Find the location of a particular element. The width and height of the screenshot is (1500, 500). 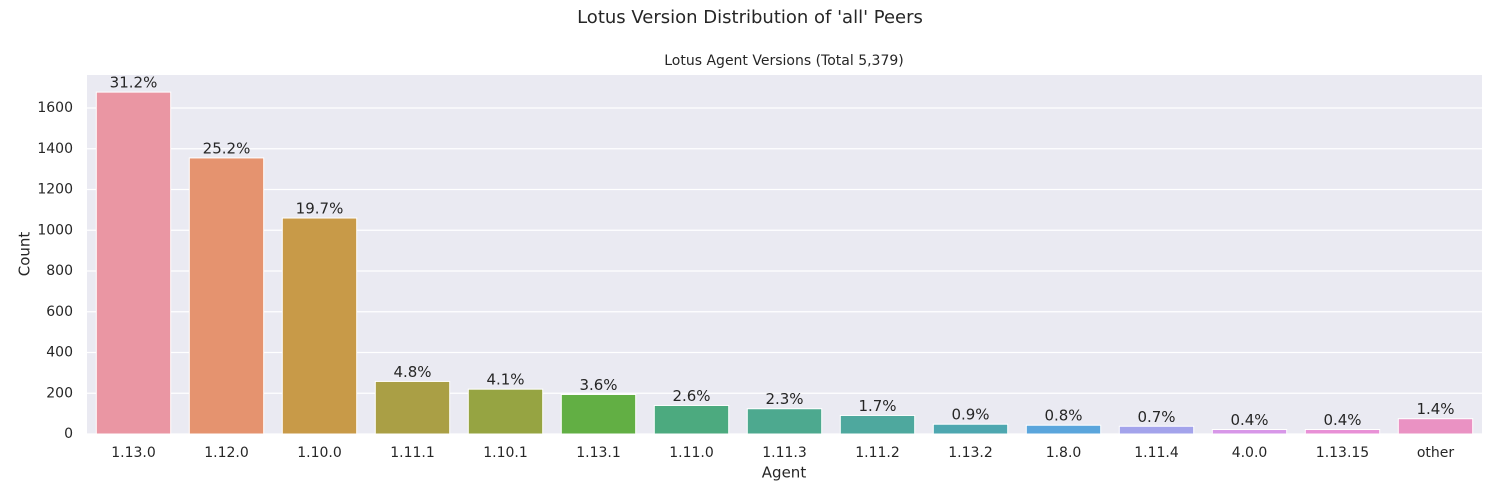

x-axis-label: Agent is located at coordinates (784, 473).